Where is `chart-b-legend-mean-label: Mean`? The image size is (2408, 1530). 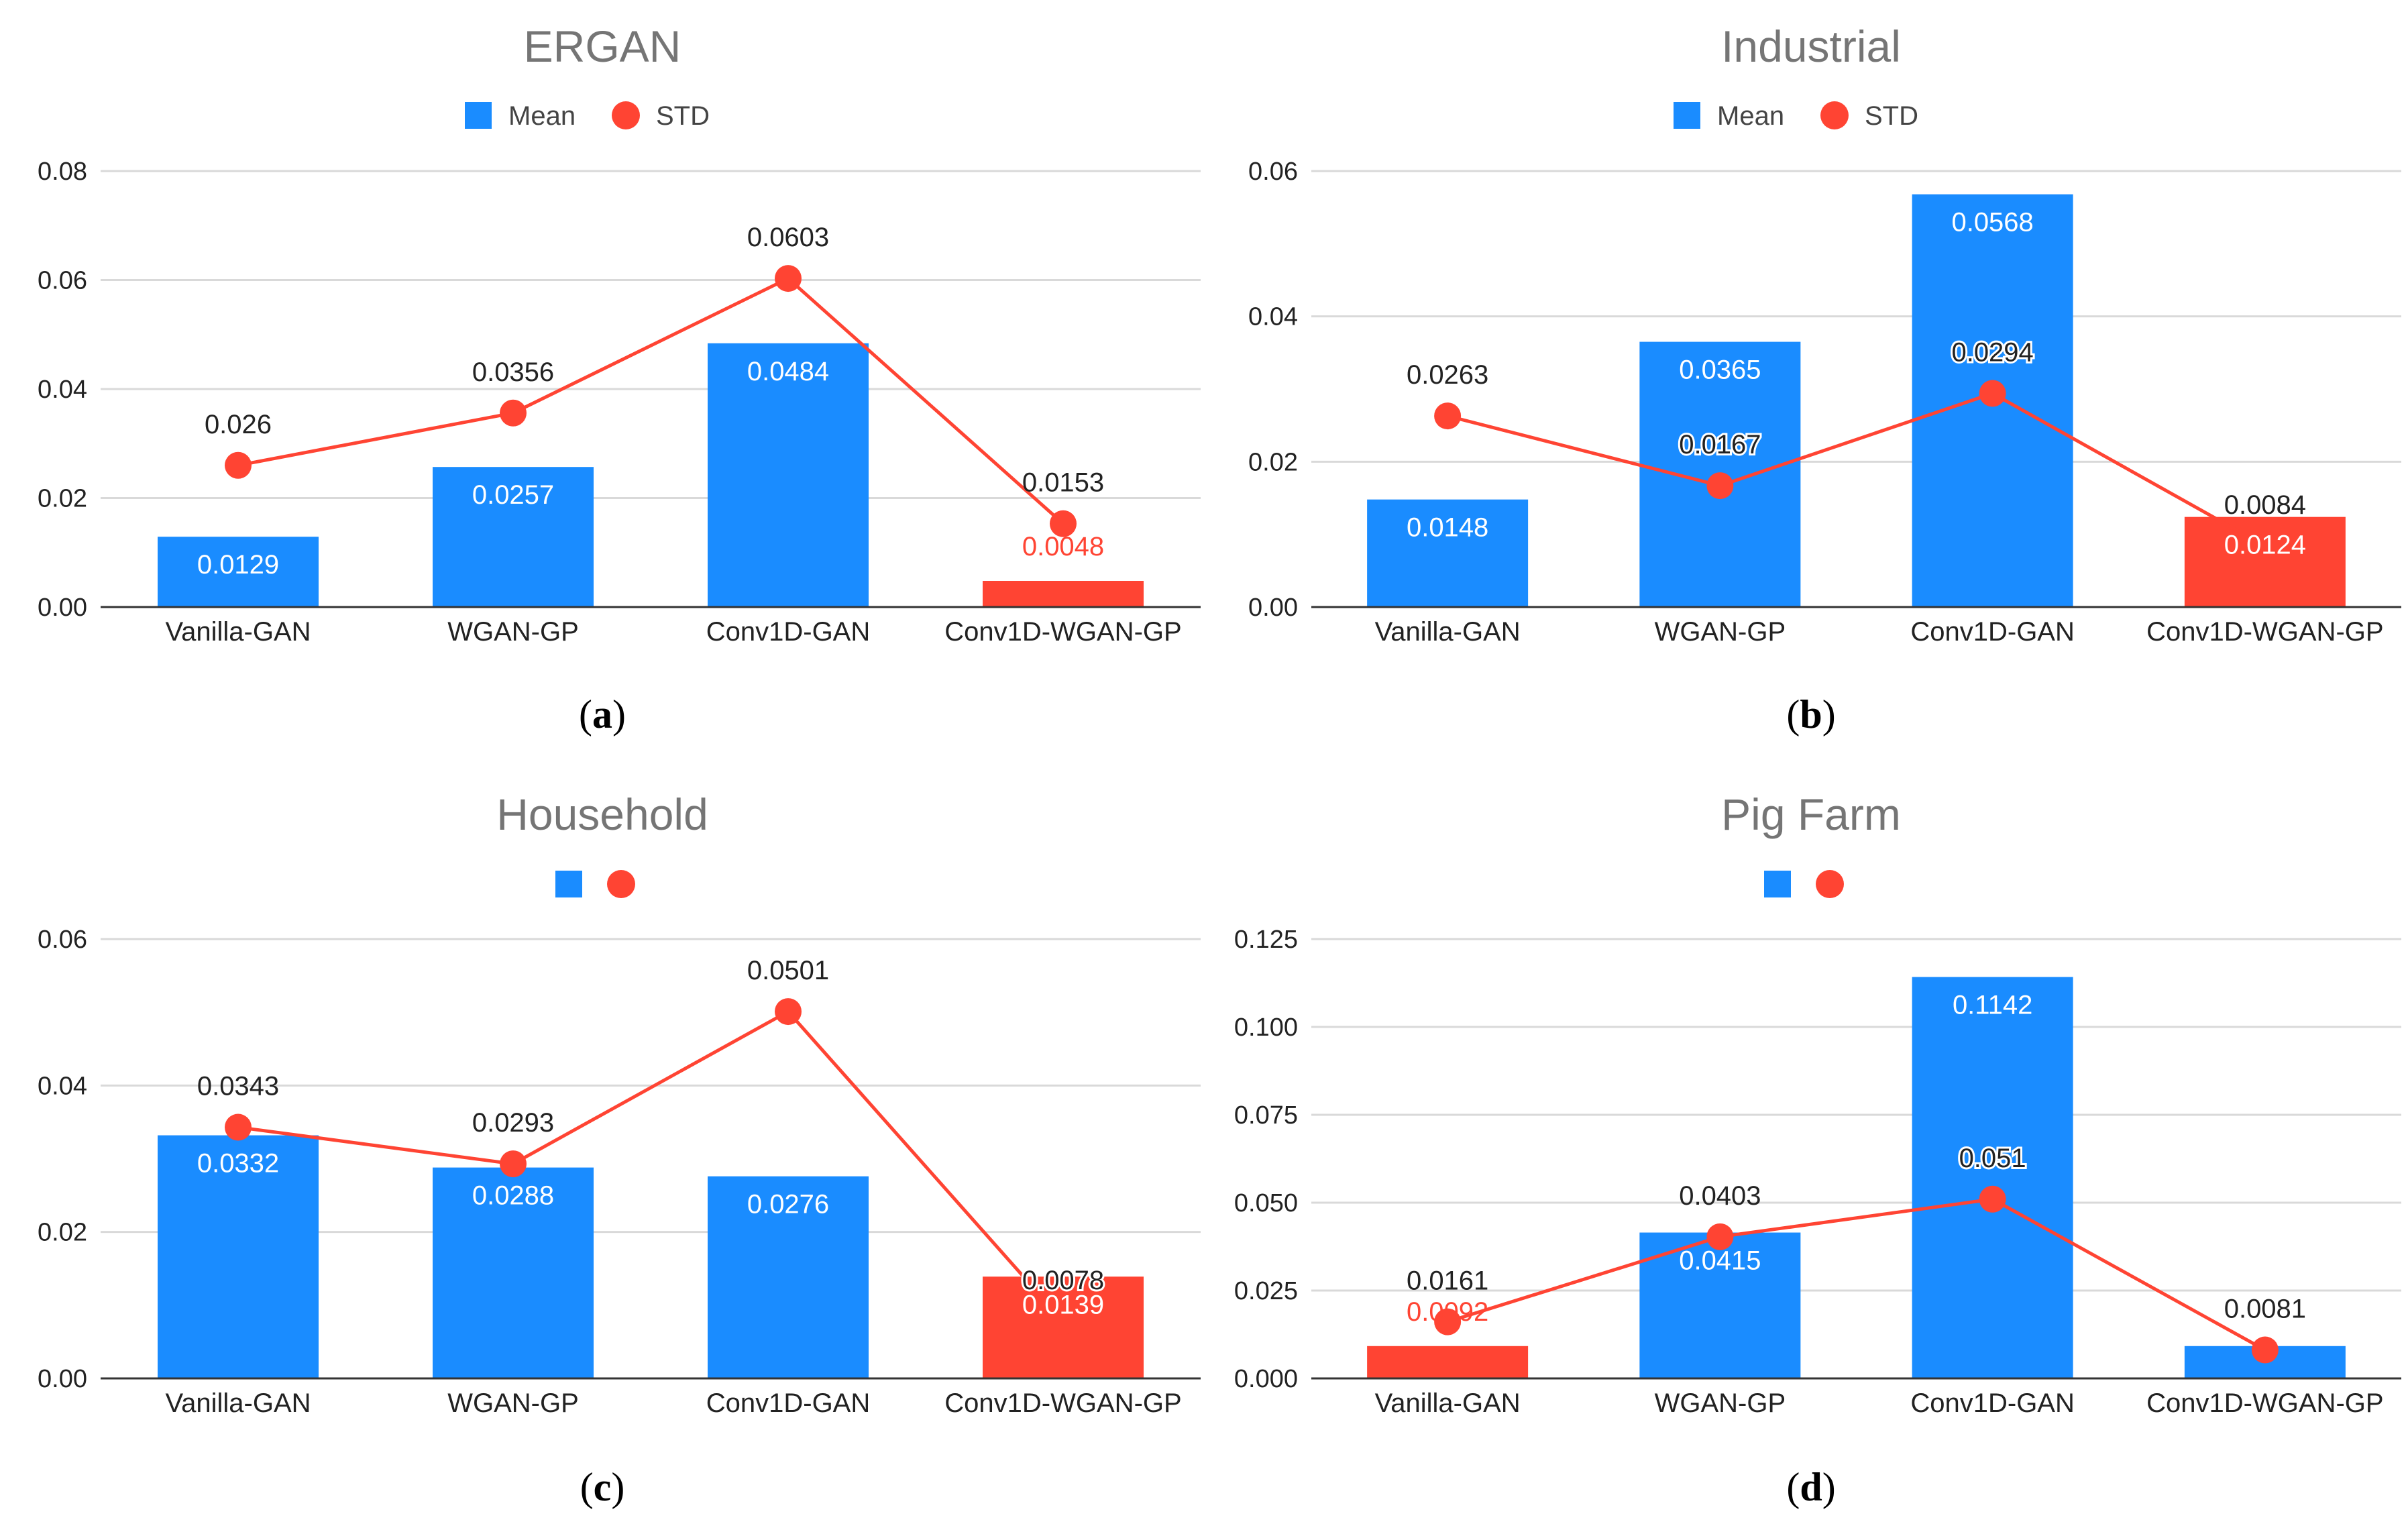 chart-b-legend-mean-label: Mean is located at coordinates (1750, 116).